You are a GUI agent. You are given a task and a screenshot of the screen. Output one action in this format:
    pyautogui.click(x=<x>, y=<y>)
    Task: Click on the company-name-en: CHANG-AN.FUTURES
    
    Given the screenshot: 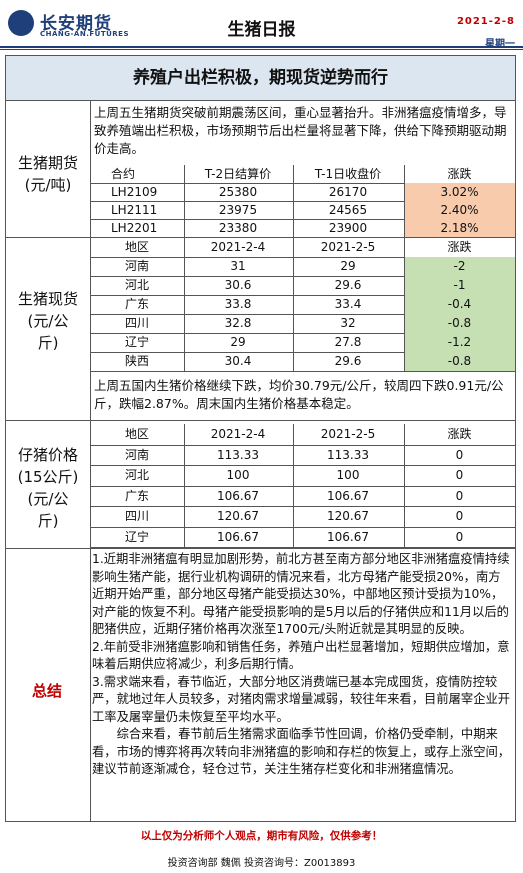 What is the action you would take?
    pyautogui.click(x=84, y=34)
    